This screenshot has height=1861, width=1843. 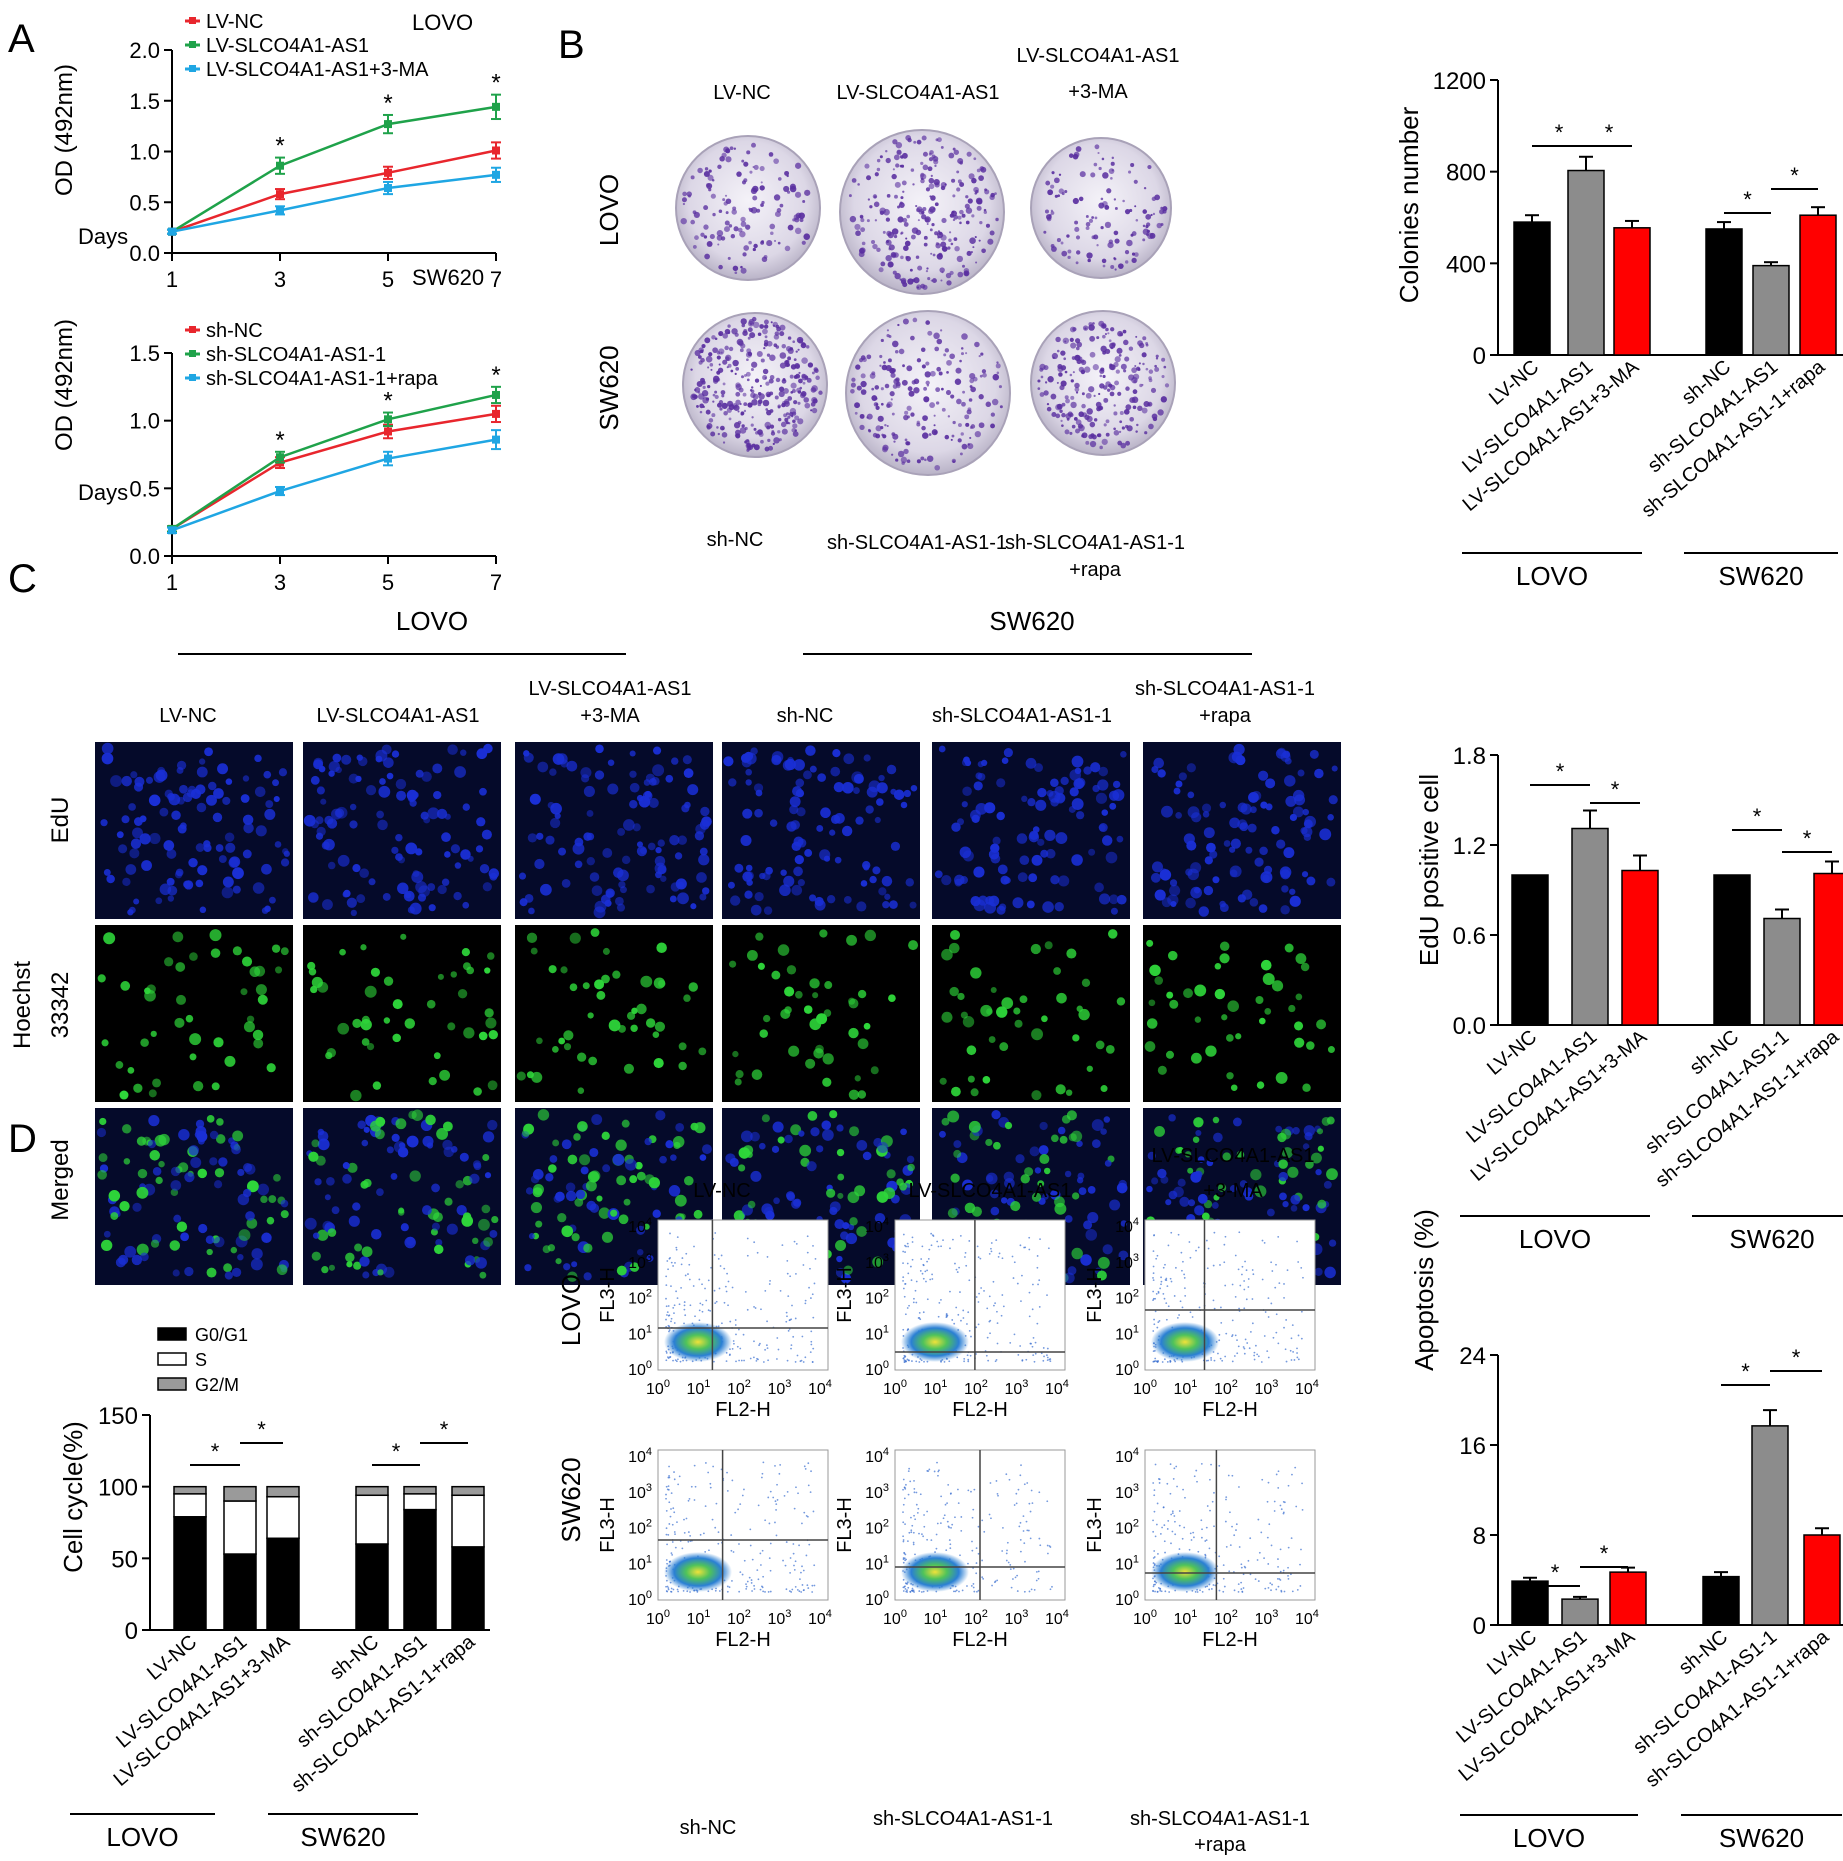 What do you see at coordinates (658, 1388) in the screenshot?
I see `x-tick-label: 10⁰` at bounding box center [658, 1388].